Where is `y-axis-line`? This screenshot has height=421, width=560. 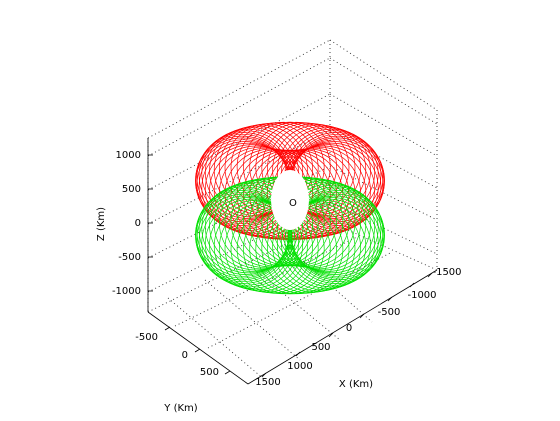 y-axis-line is located at coordinates (198, 348).